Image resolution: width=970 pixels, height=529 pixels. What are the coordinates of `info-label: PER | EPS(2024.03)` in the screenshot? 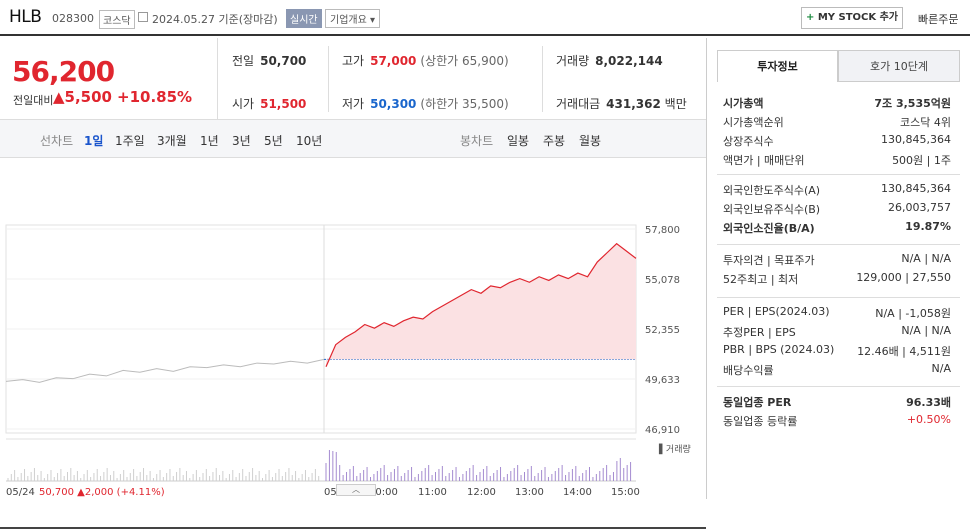 It's located at (776, 311).